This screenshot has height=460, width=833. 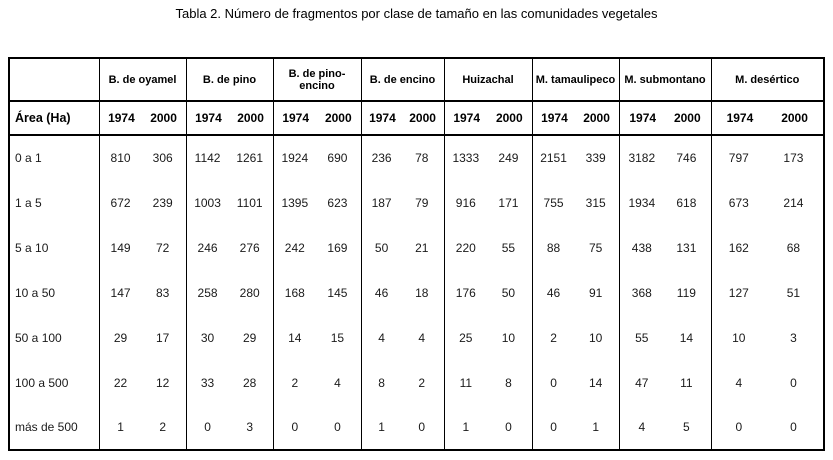 What do you see at coordinates (487, 247) in the screenshot?
I see `value-cell: 220 55` at bounding box center [487, 247].